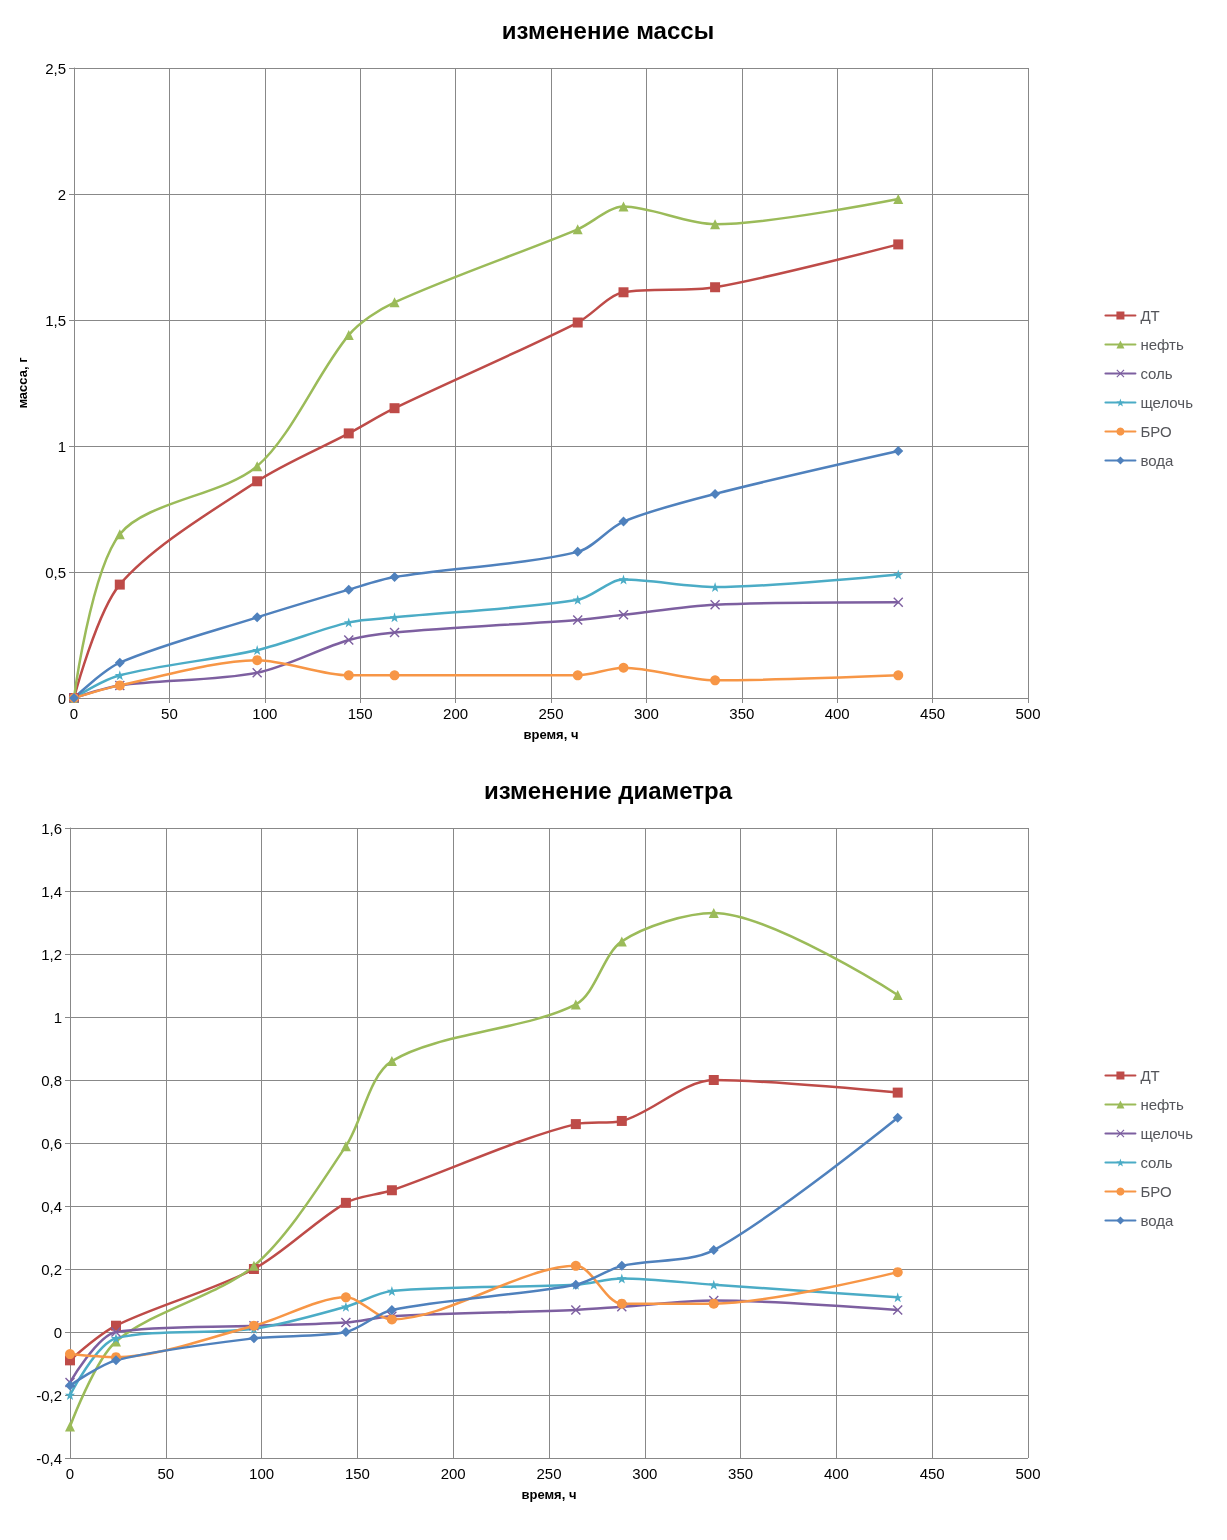 Image resolution: width=1227 pixels, height=1540 pixels. I want to click on x-tick-label: 100, so click(265, 713).